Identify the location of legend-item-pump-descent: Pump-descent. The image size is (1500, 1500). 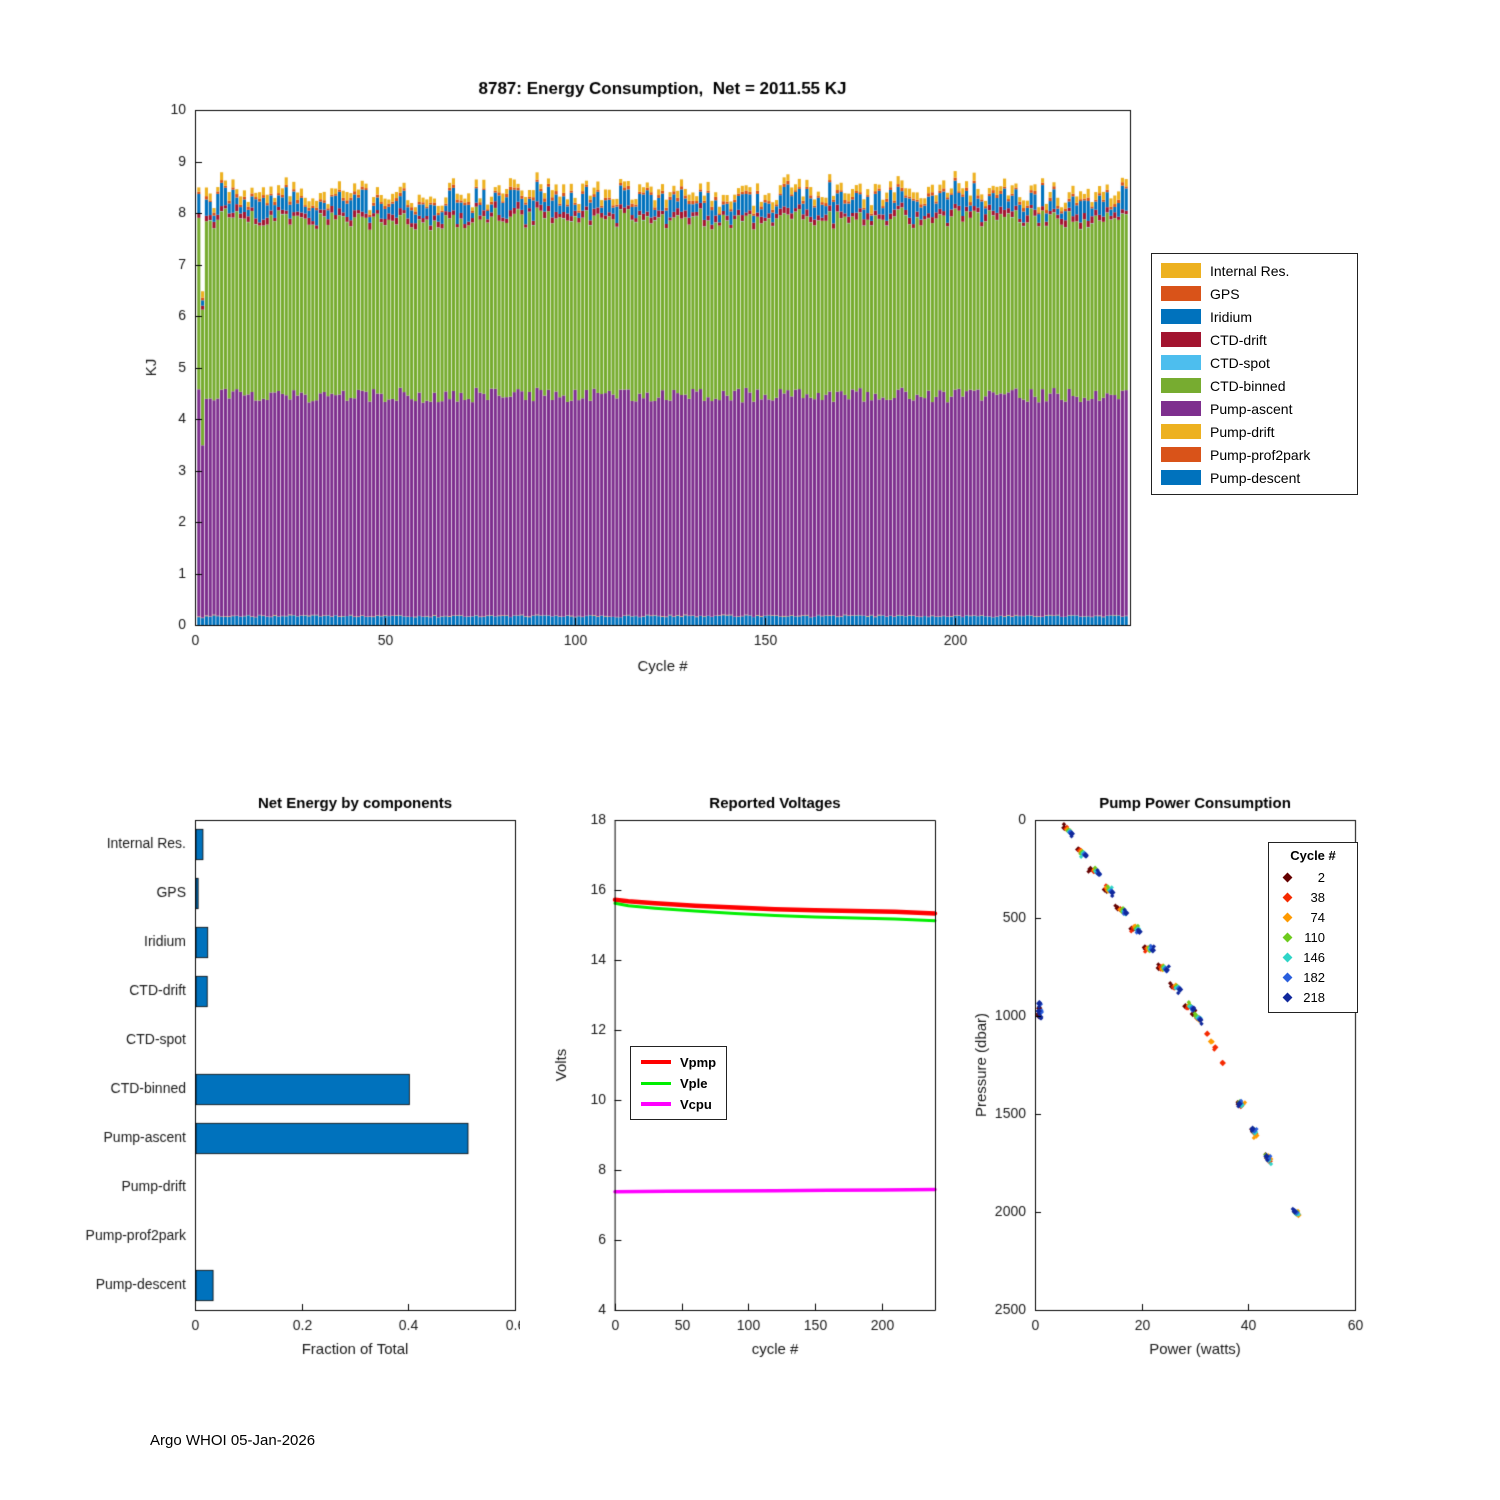
(1254, 477).